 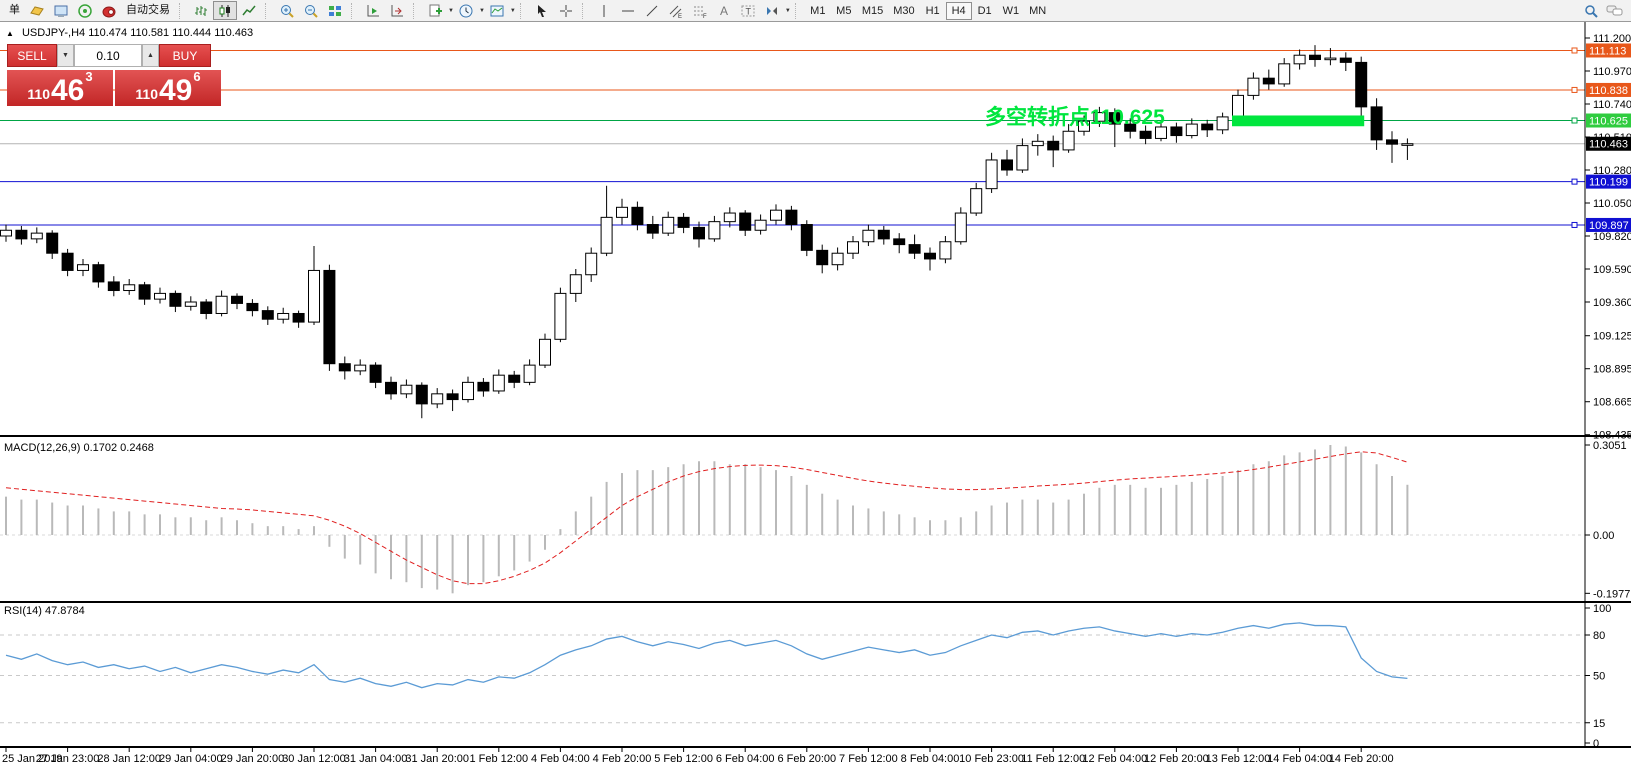 I want to click on crosshair-tool-icon, so click(x=566, y=10).